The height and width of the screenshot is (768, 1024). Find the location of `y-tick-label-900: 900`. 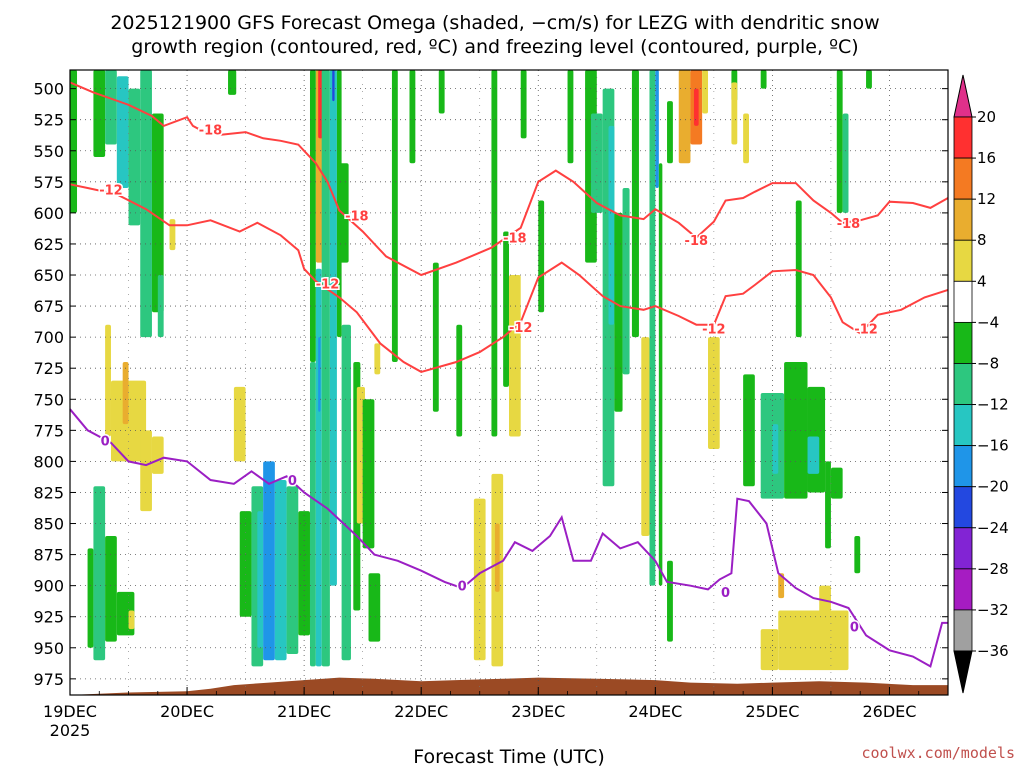

y-tick-label-900: 900 is located at coordinates (48, 586).